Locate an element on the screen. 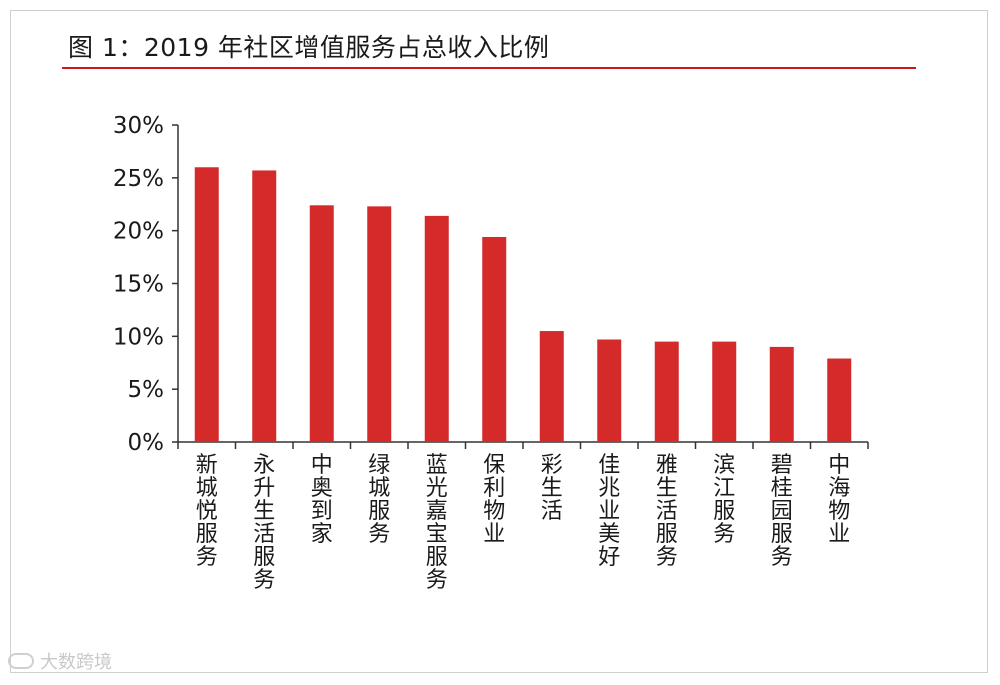 This screenshot has width=1000, height=685. y-tick-label: 0% is located at coordinates (146, 443).